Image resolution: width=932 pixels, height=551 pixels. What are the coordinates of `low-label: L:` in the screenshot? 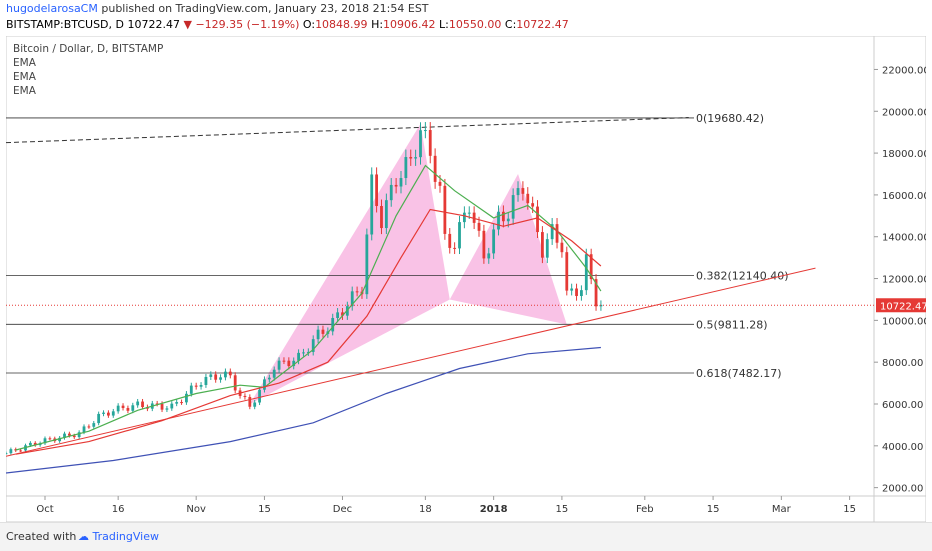 It's located at (444, 24).